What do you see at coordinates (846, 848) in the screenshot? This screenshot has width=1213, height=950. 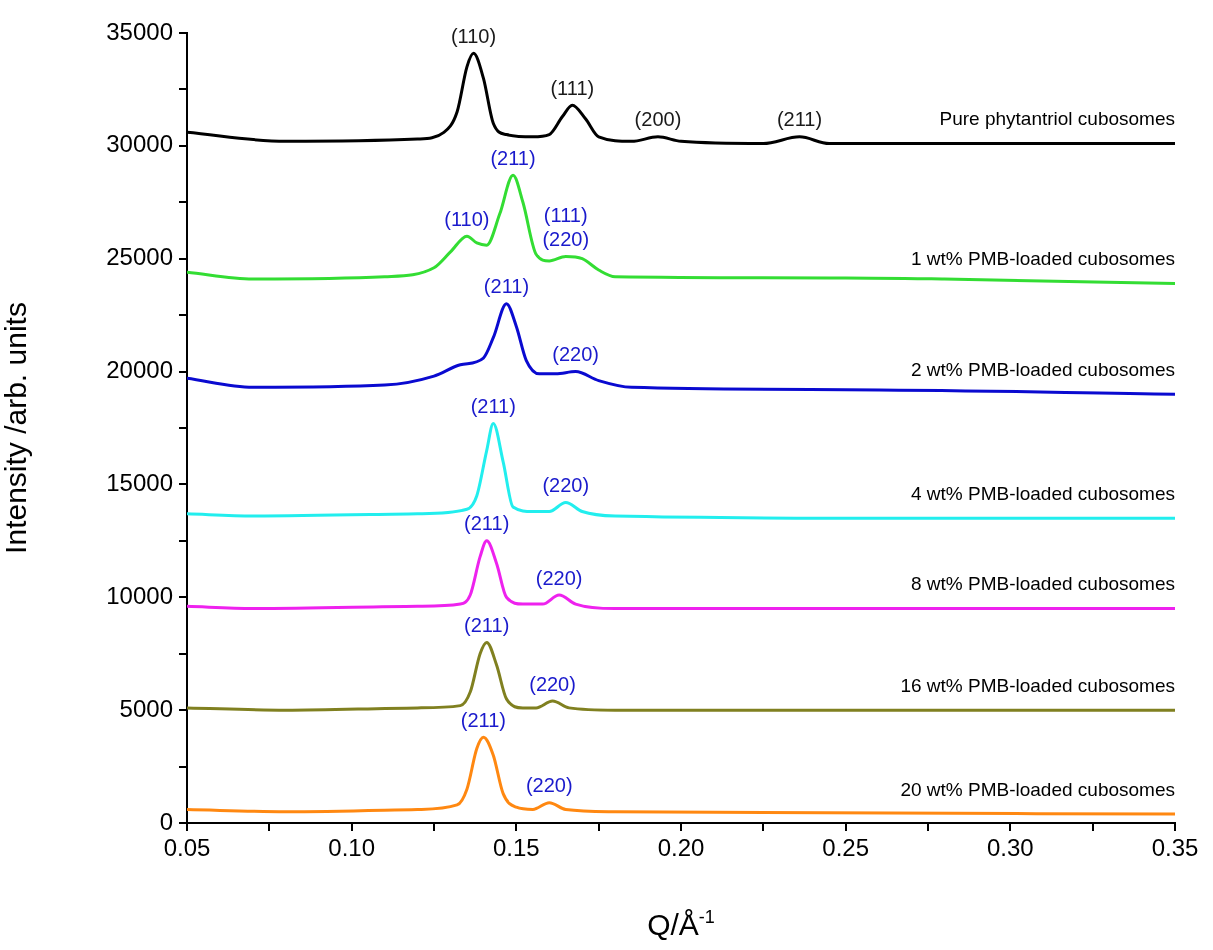 I see `x-tick-label: 0.25` at bounding box center [846, 848].